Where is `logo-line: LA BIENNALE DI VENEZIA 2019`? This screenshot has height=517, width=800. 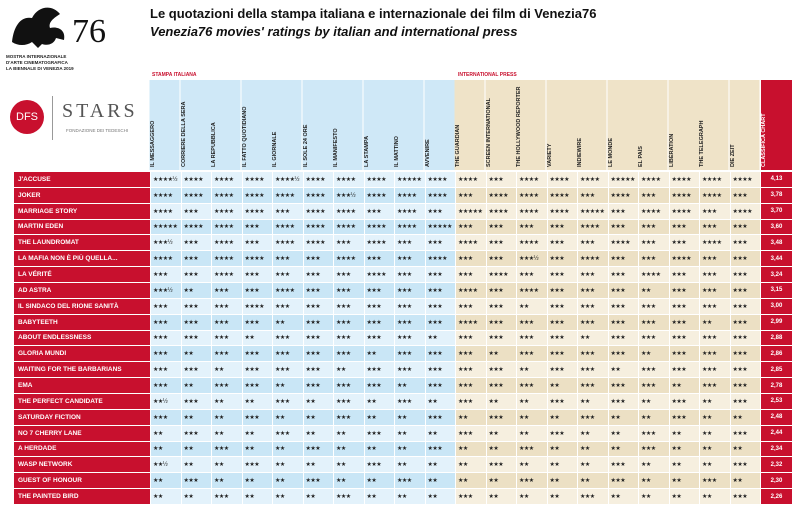
logo-line: LA BIENNALE DI VENEZIA 2019 is located at coordinates (40, 68).